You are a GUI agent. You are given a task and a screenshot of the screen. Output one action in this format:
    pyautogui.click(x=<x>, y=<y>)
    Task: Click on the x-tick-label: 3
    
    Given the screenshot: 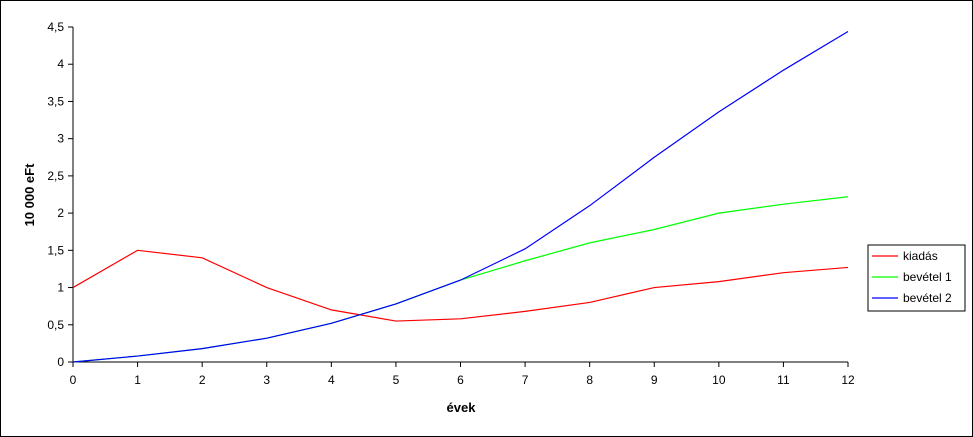 What is the action you would take?
    pyautogui.click(x=266, y=380)
    